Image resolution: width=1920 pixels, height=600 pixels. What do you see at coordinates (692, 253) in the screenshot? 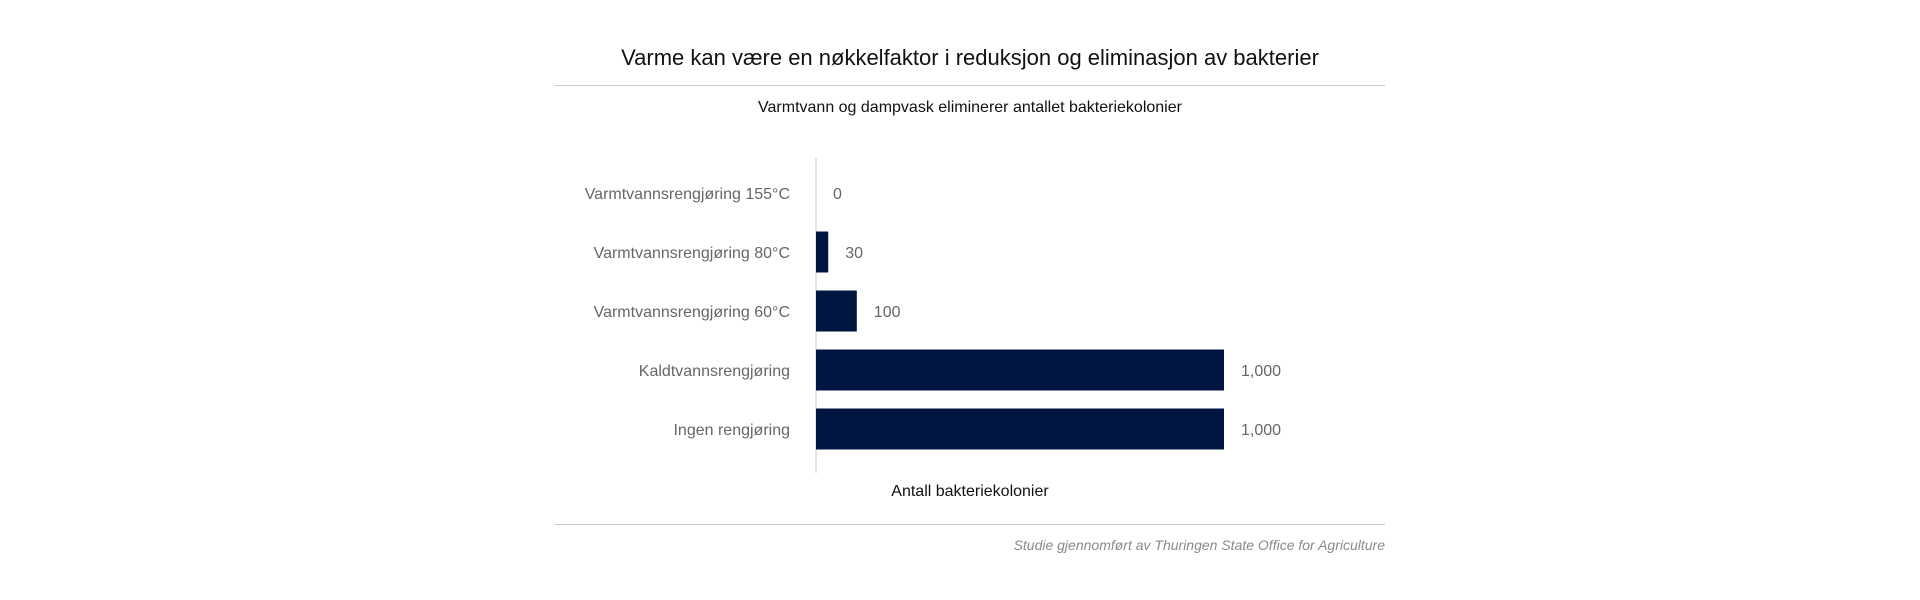
I see `category-label: Varmtvannsrengjøring 80°C` at bounding box center [692, 253].